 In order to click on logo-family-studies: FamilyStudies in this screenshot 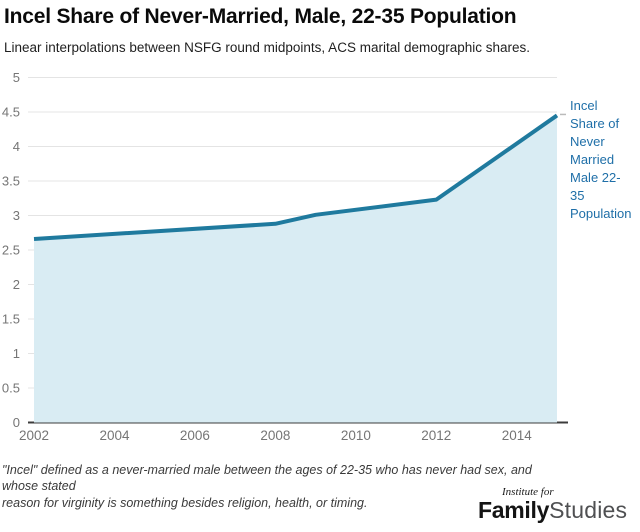, I will do `click(558, 510)`.